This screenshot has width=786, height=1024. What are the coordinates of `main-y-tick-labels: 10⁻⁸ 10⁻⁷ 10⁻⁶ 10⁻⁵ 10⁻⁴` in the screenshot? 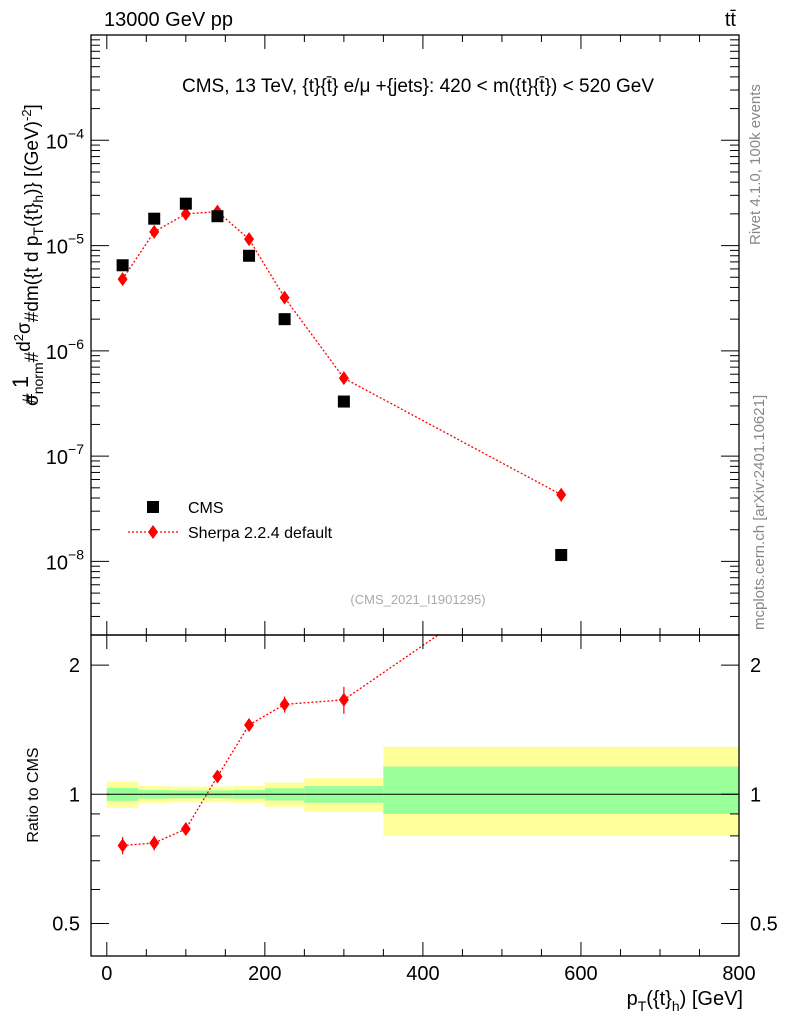 It's located at (65, 349).